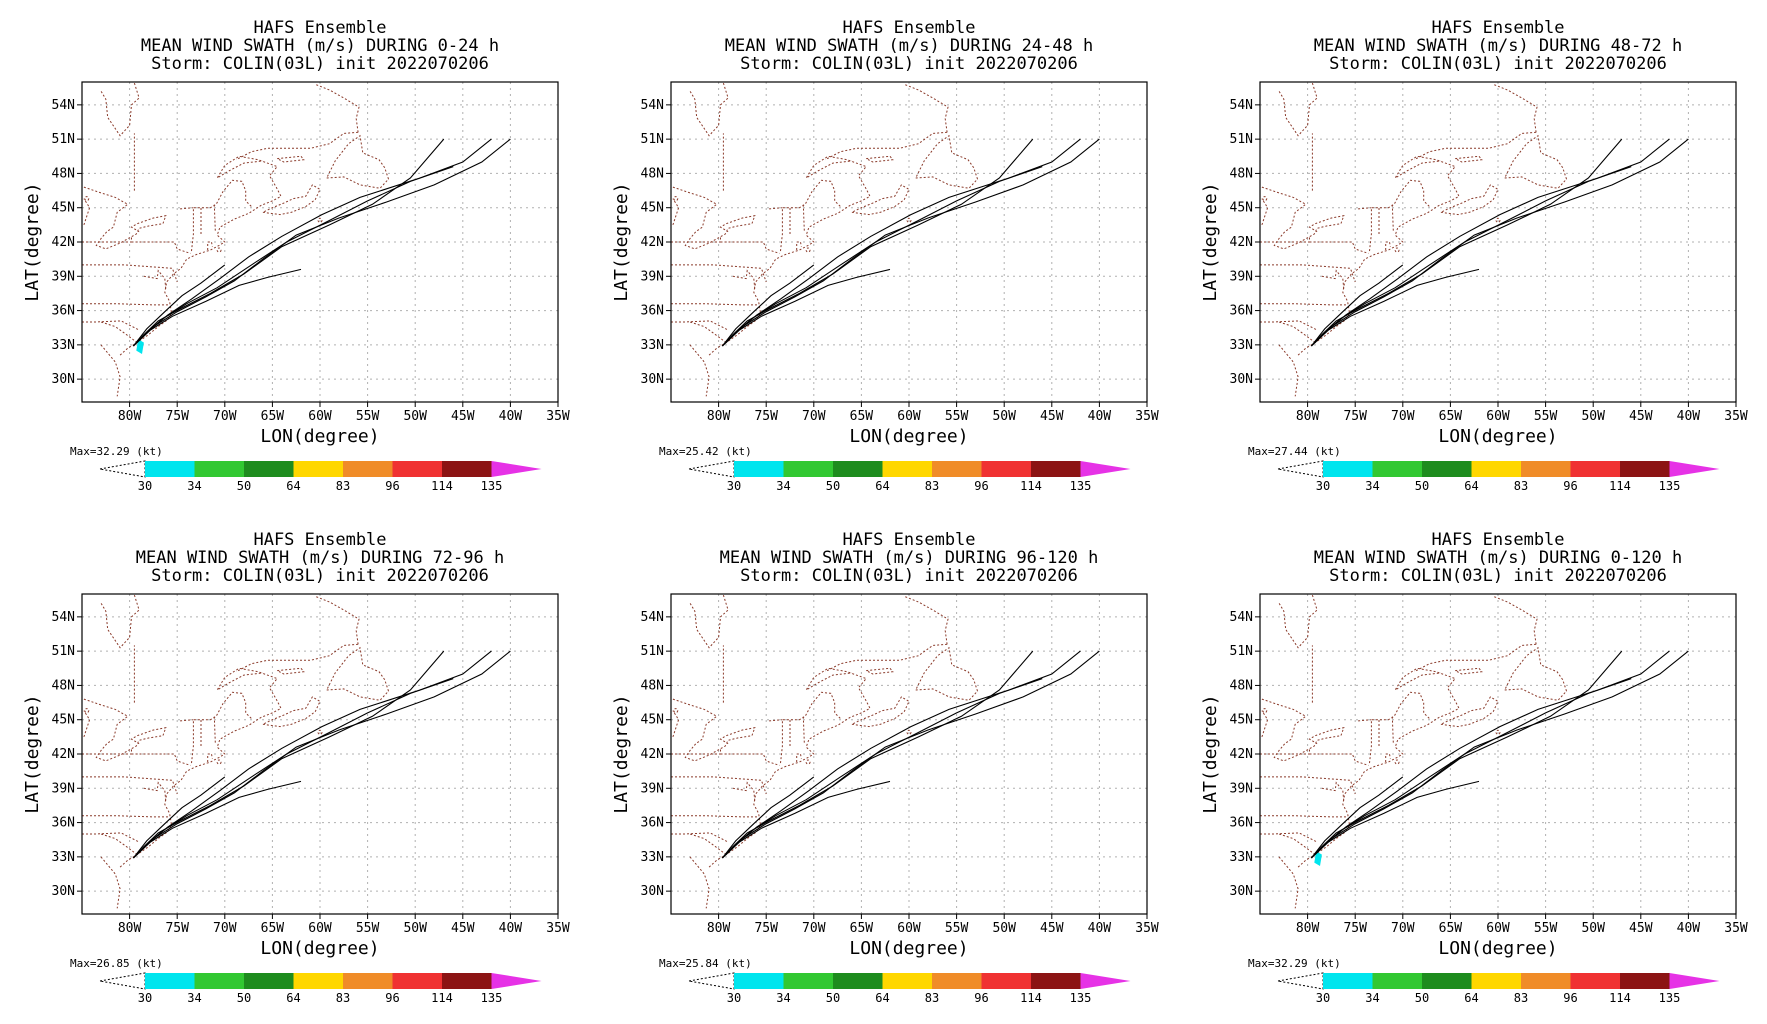  I want to click on colorbar-level-label: 30, so click(1323, 998).